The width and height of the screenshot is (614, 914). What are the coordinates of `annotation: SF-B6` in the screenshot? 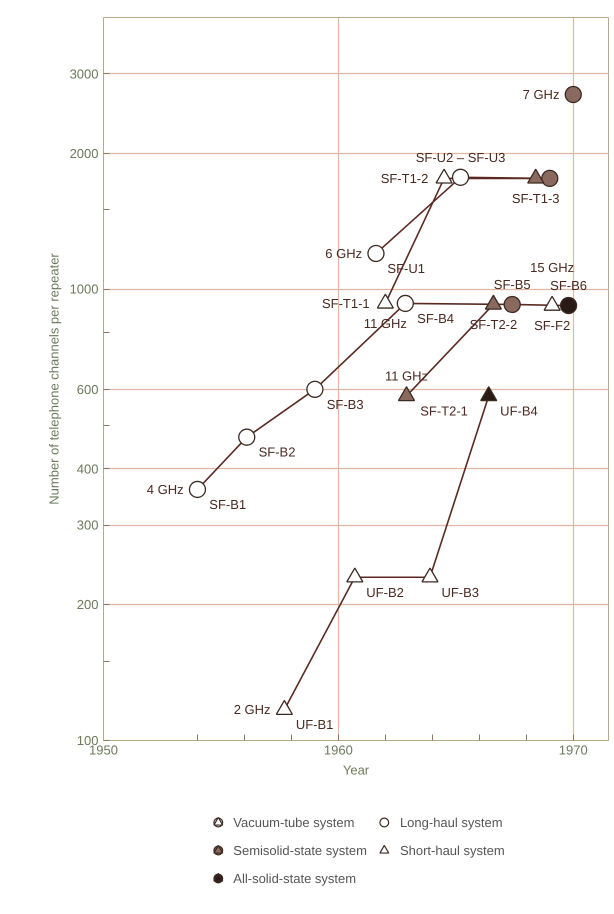 It's located at (568, 286).